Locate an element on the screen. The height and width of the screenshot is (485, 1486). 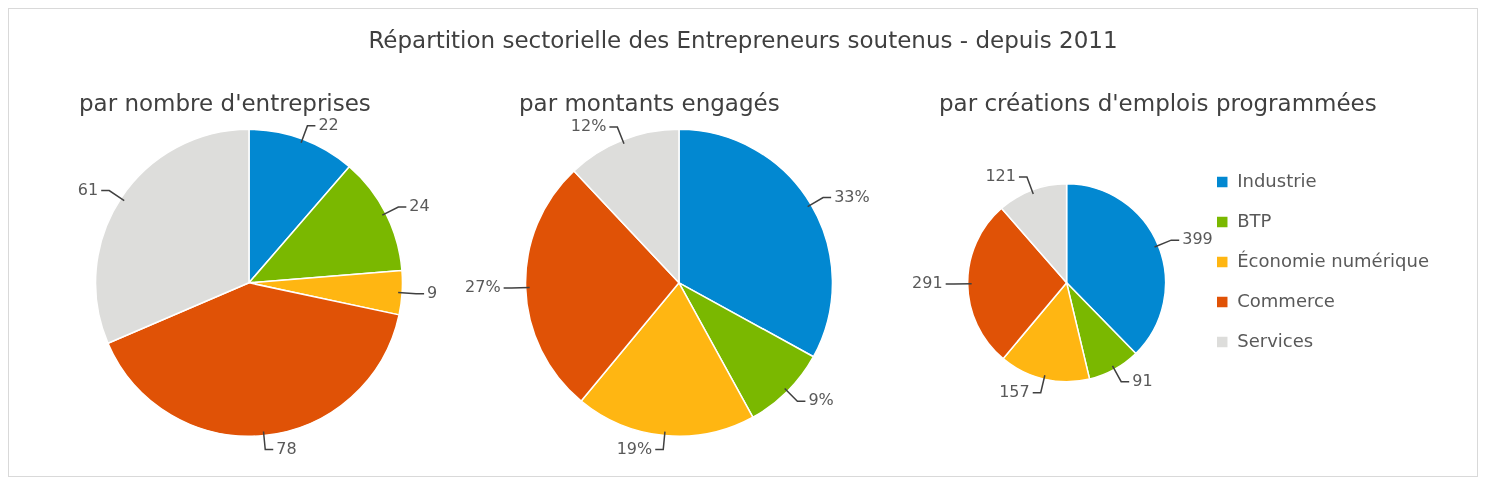
text: Répartition sectorielle des Entrepreneurs soutenus - depuis 2011 is located at coordinates (743, 40).